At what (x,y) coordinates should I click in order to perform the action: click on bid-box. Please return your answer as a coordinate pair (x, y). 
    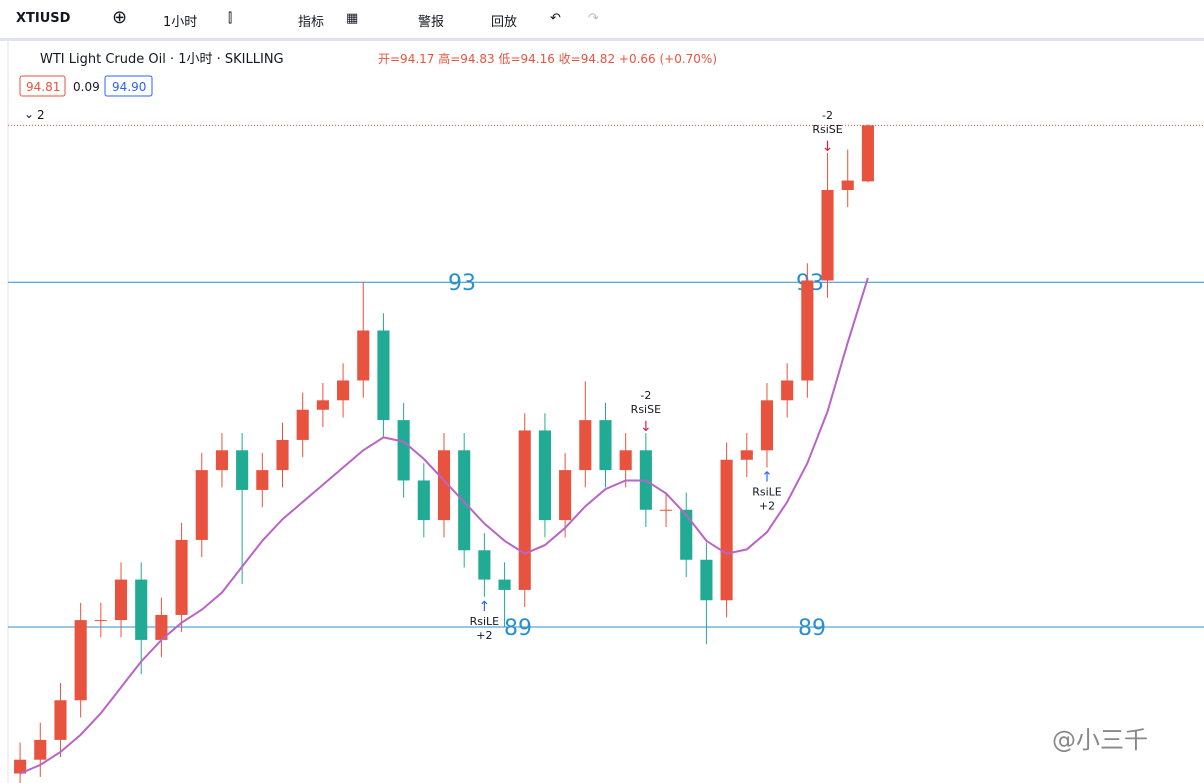
    Looking at the image, I should click on (42, 86).